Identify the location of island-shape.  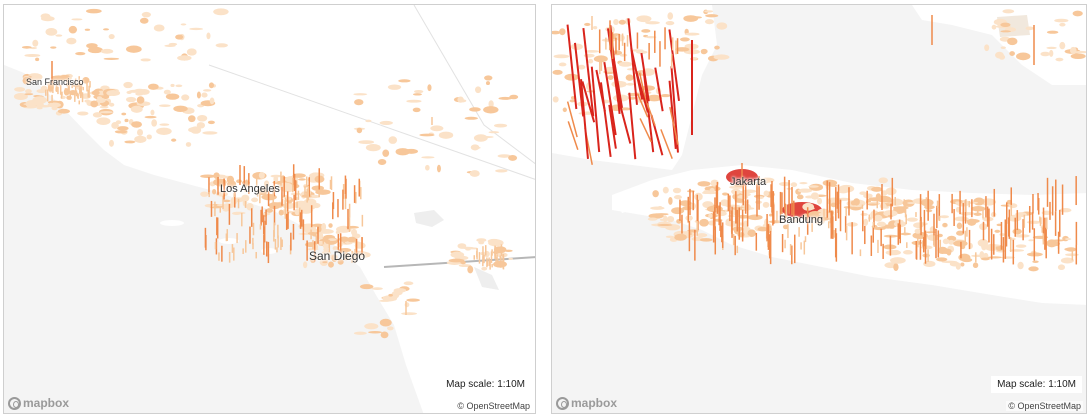
(629, 201).